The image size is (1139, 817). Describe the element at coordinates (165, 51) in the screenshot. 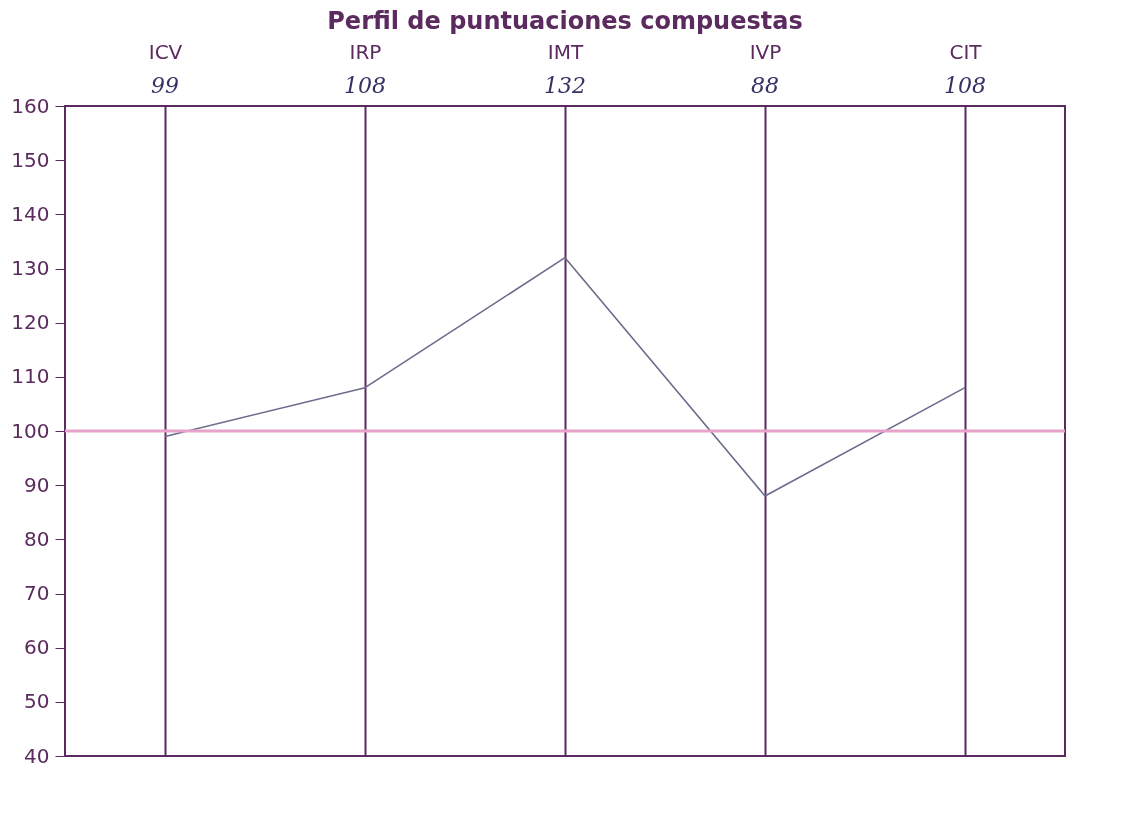

I see `x-tick-label: ICV` at that location.